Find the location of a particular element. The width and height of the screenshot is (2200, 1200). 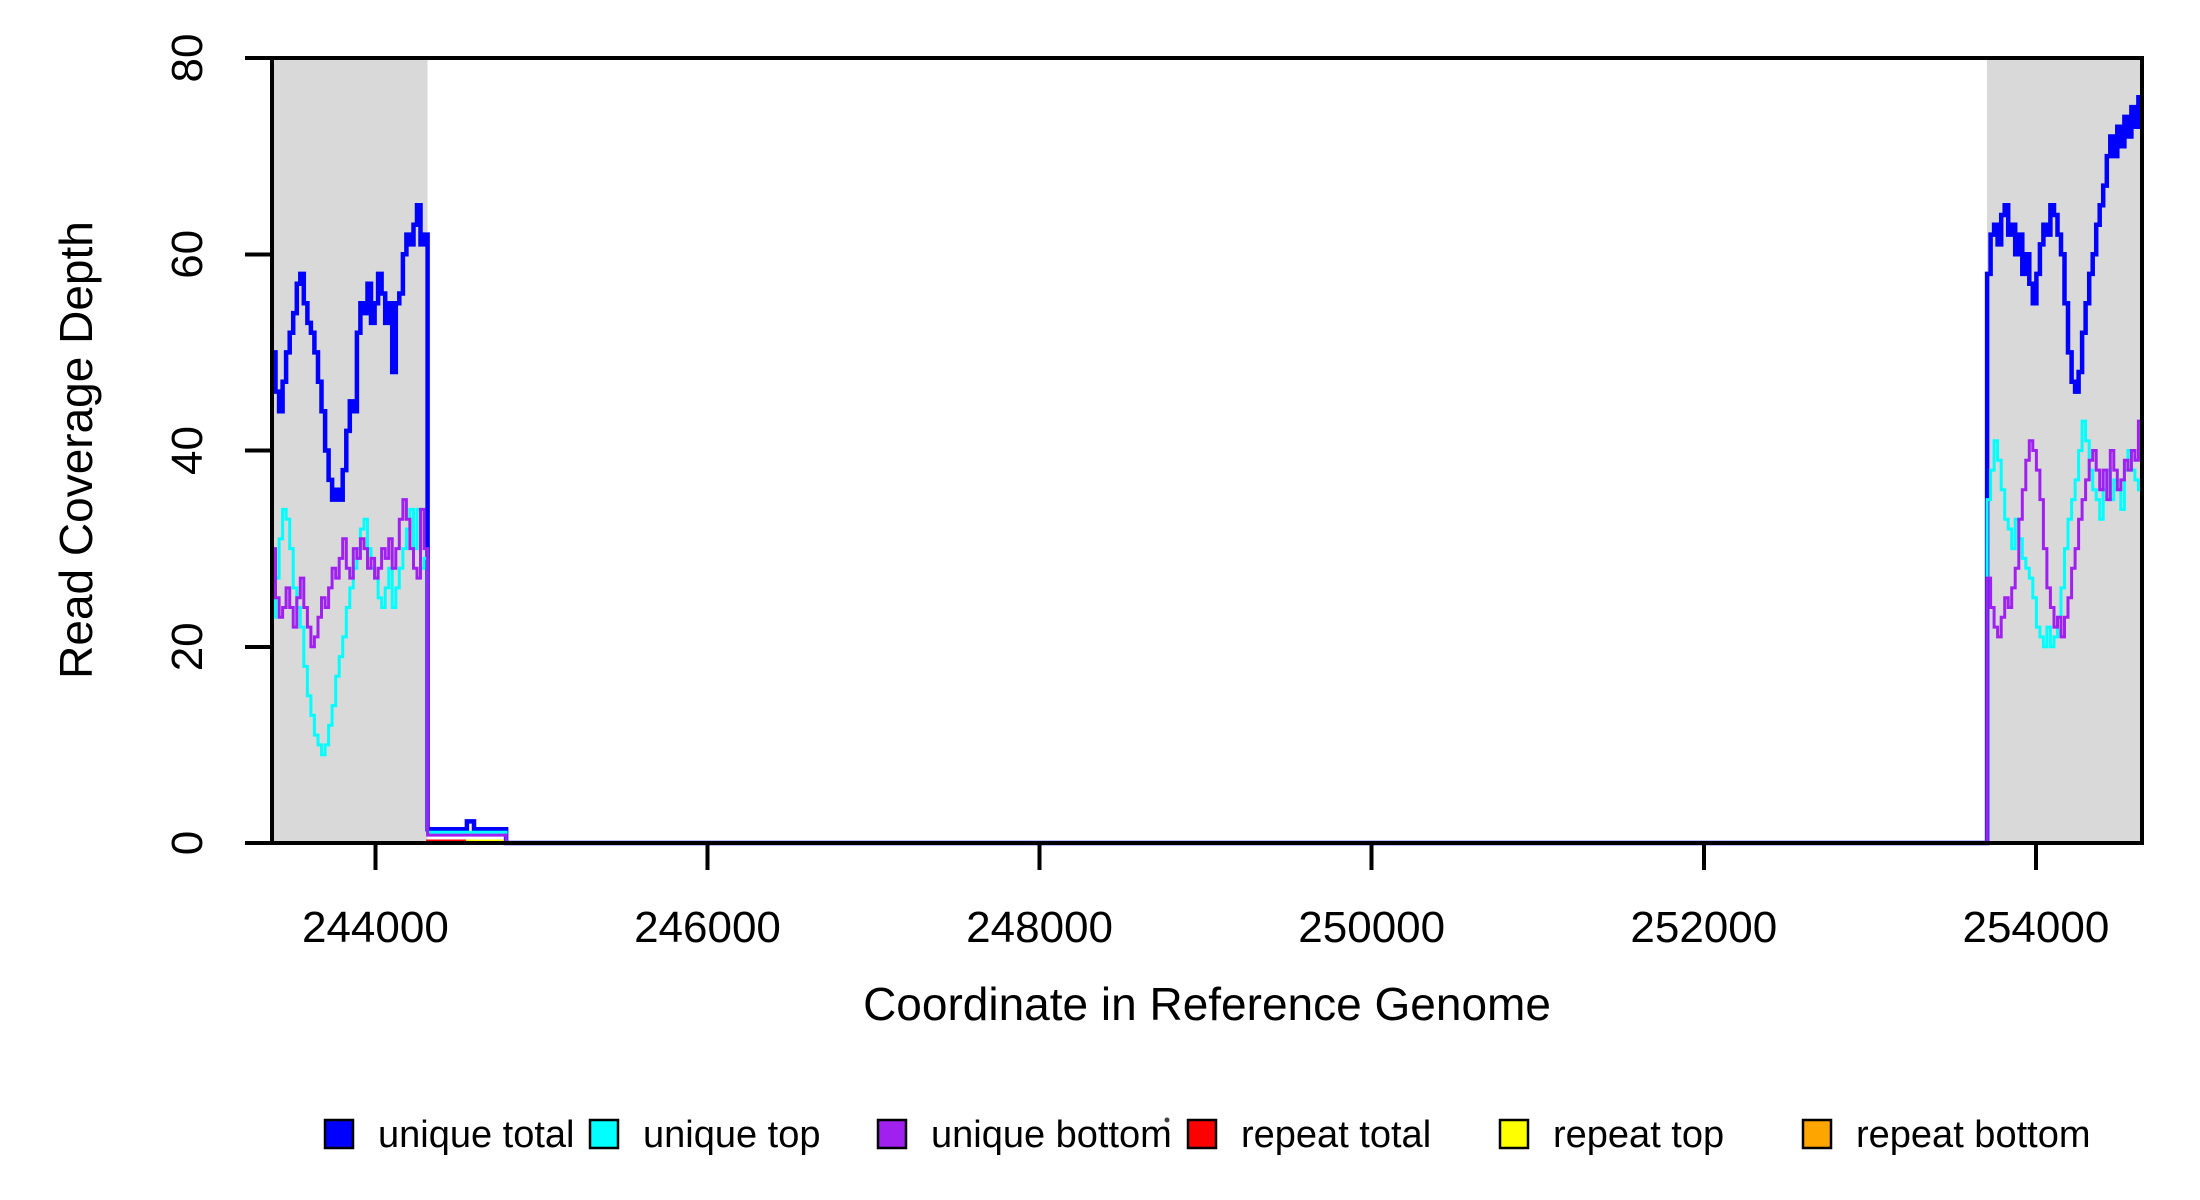

legend-item-unique-bottom: unique bottom is located at coordinates (1024, 1135).